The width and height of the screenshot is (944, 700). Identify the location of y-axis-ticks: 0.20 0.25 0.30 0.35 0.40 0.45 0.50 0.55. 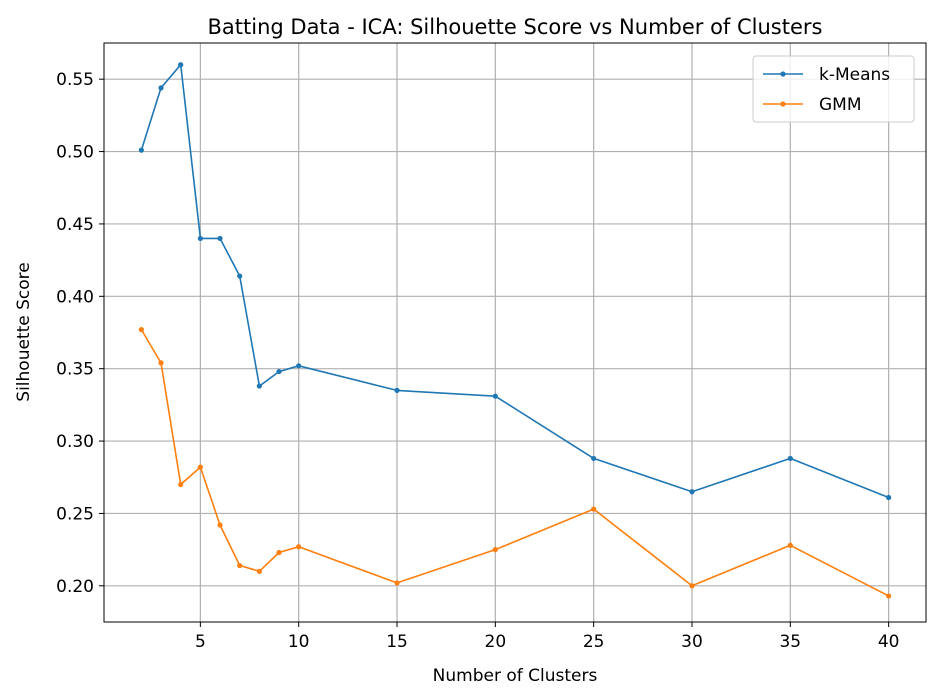
(80, 333).